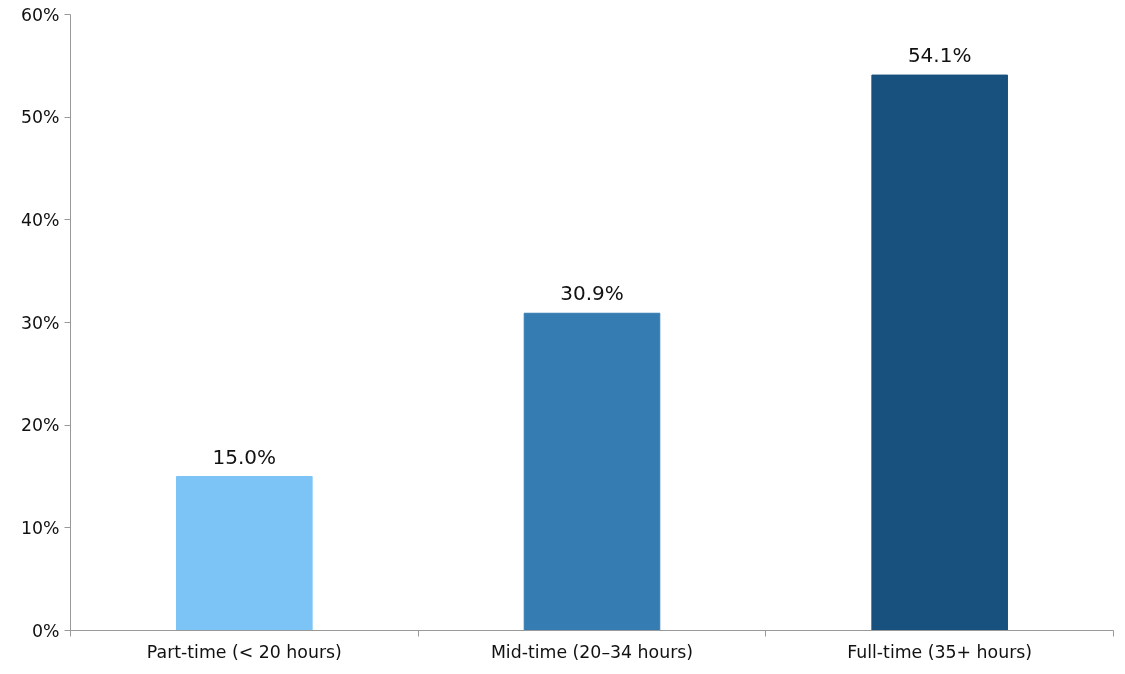 The image size is (1125, 674). What do you see at coordinates (40, 322) in the screenshot?
I see `y-tick-label: 30%` at bounding box center [40, 322].